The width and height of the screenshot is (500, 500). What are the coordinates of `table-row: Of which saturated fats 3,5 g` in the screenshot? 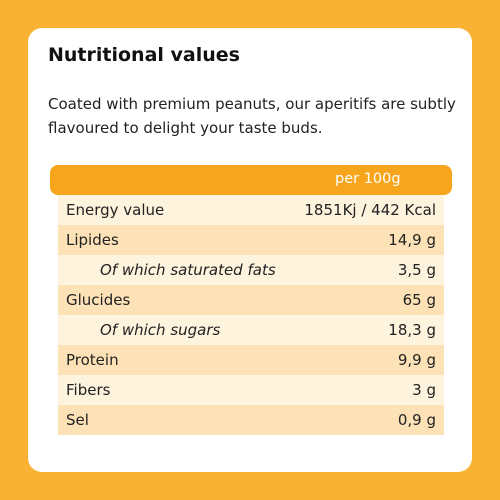 It's located at (251, 270).